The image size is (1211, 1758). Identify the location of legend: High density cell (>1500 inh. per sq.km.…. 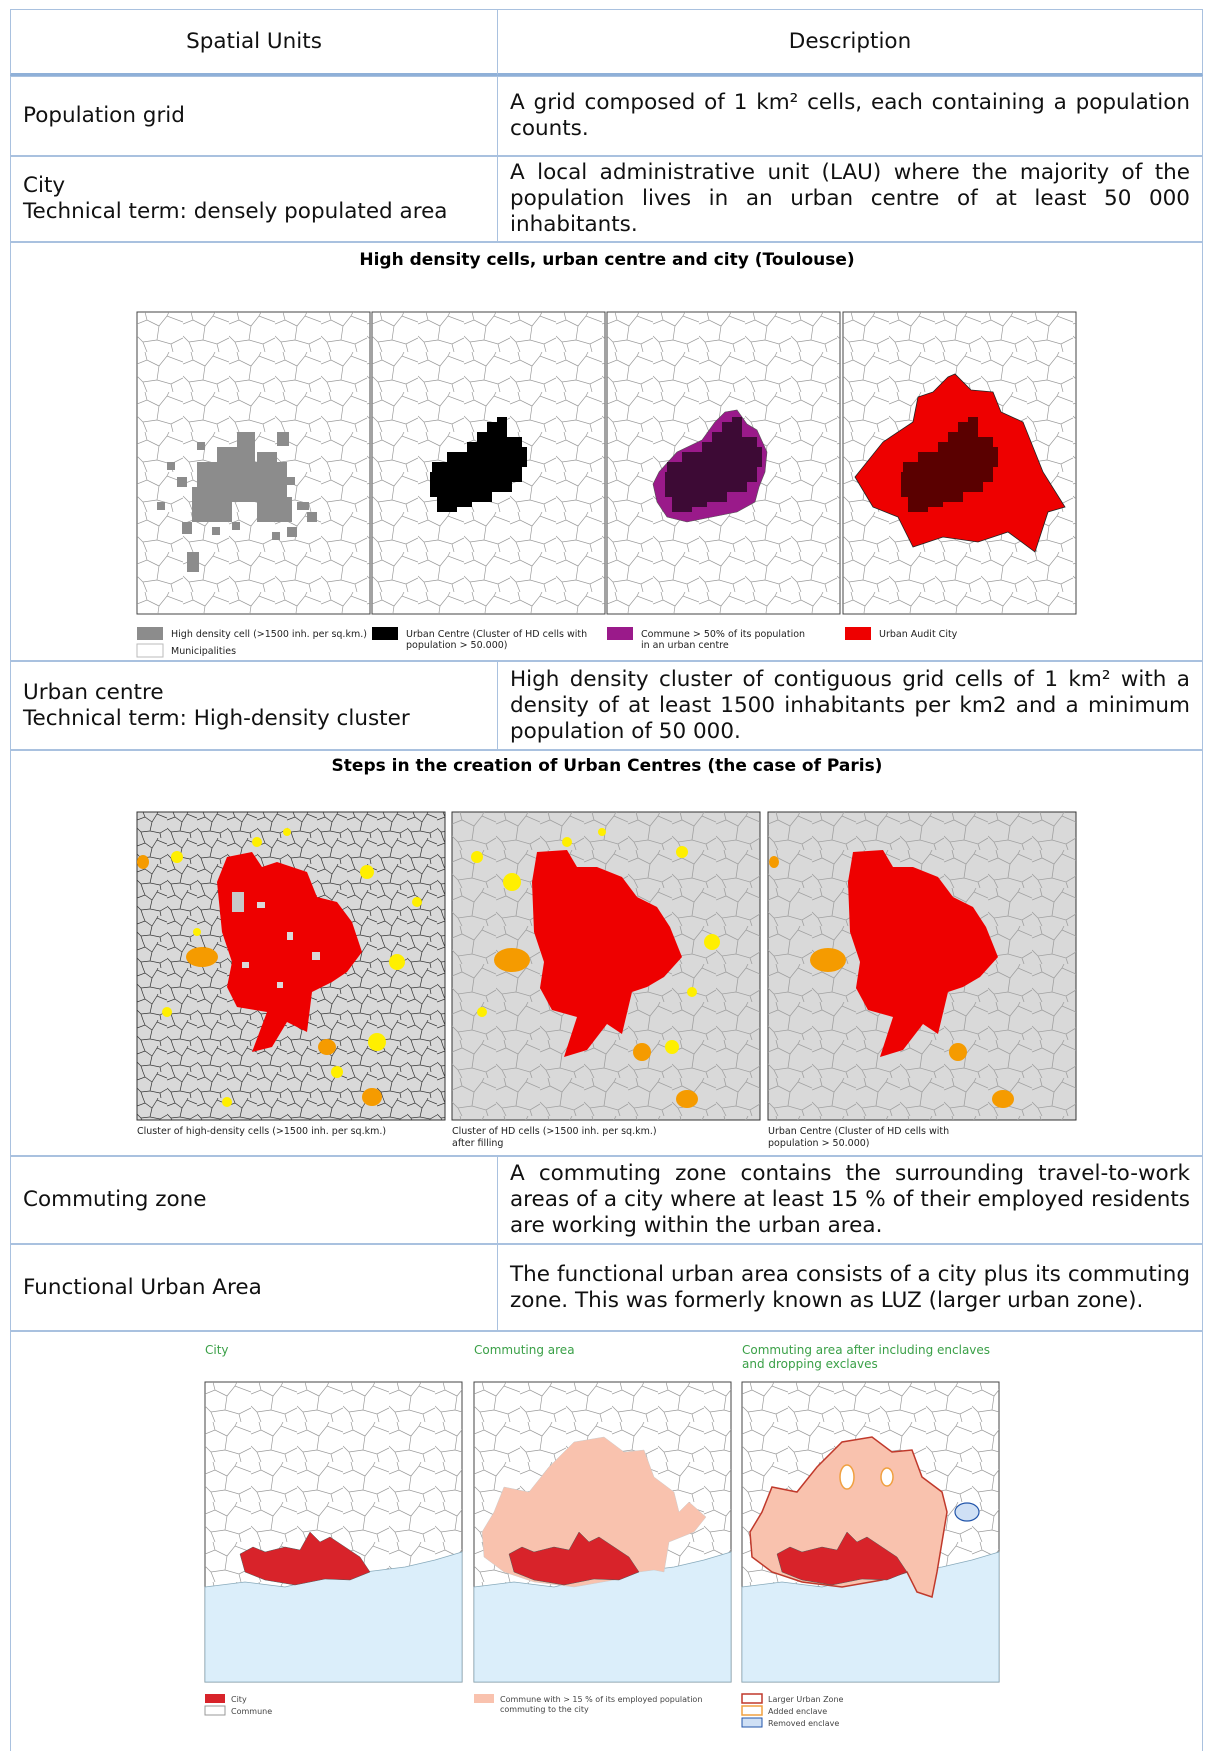
(547, 642).